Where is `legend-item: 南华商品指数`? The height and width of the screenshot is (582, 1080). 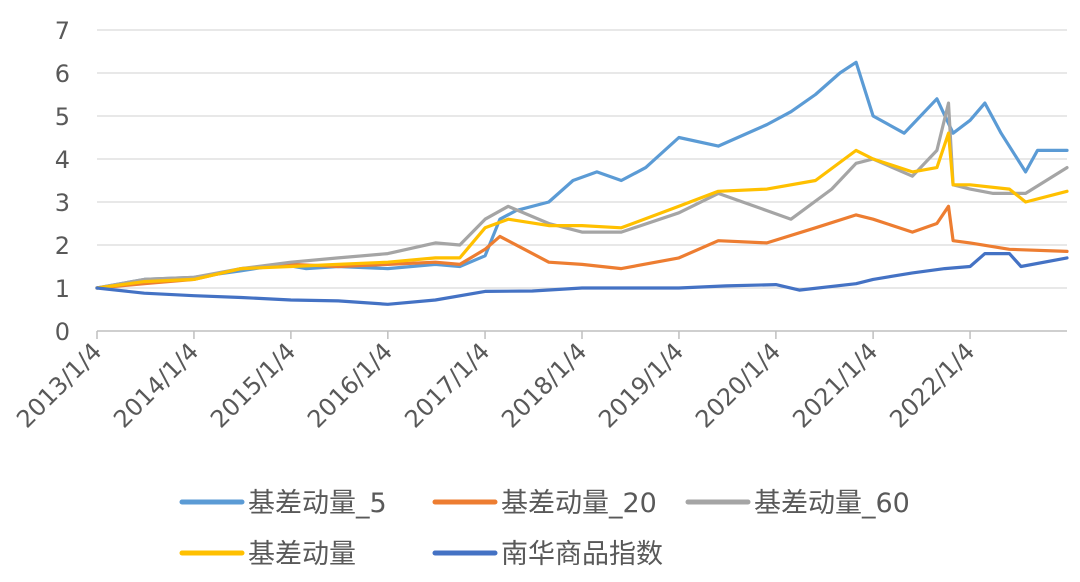
legend-item: 南华商品指数 is located at coordinates (547, 554).